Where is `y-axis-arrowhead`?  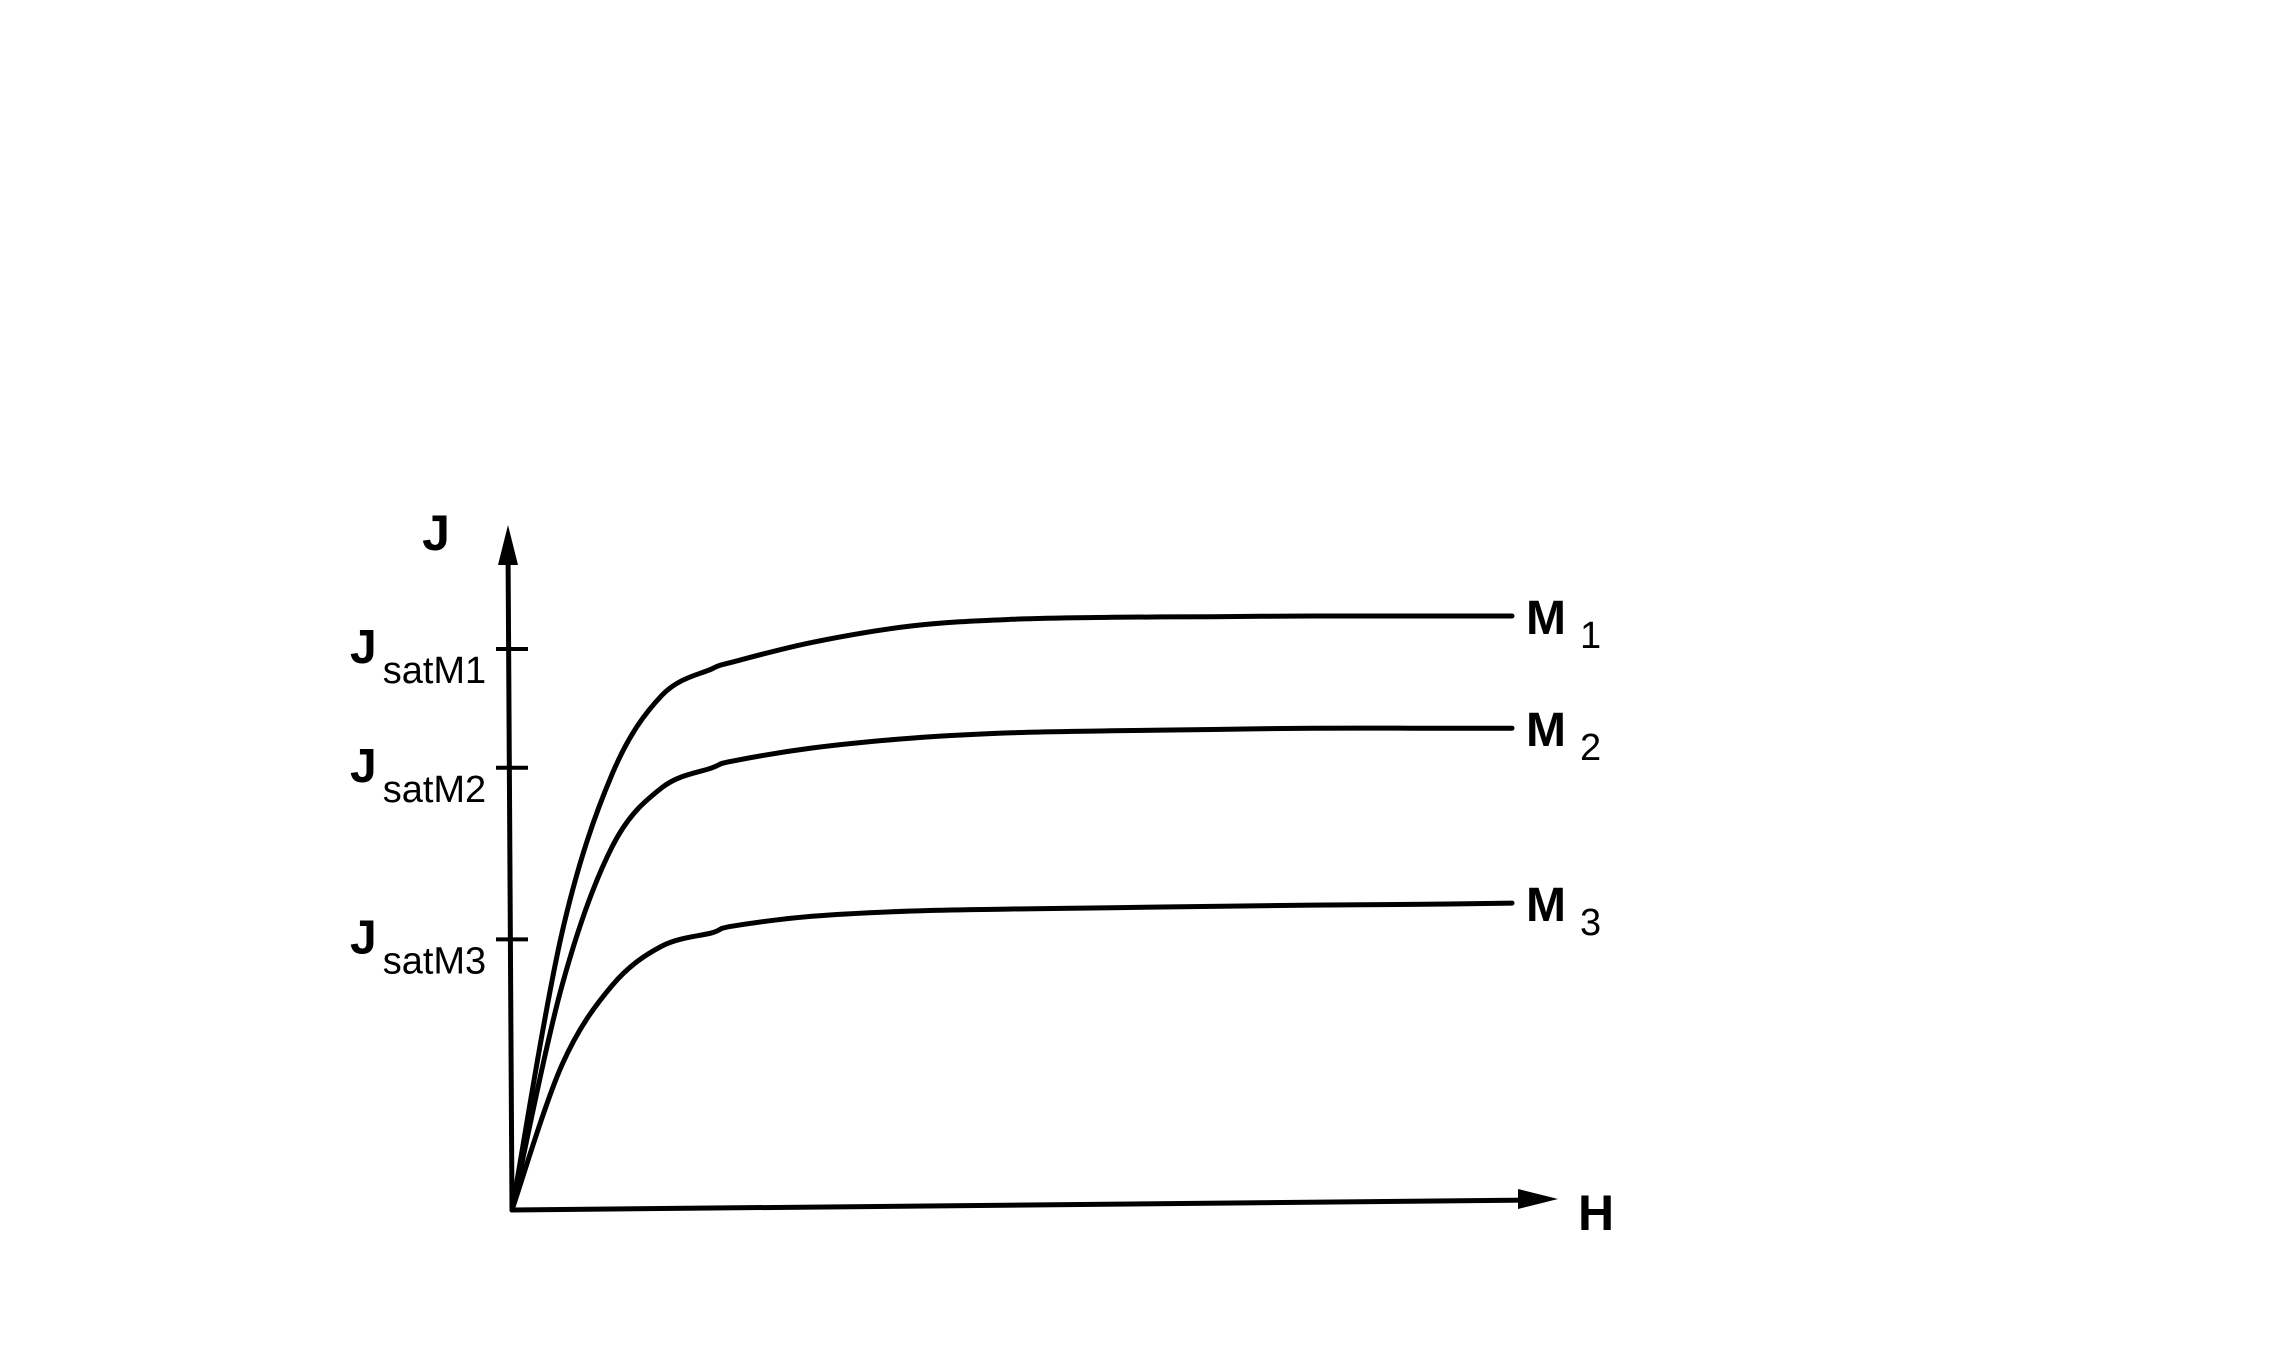 y-axis-arrowhead is located at coordinates (508, 545).